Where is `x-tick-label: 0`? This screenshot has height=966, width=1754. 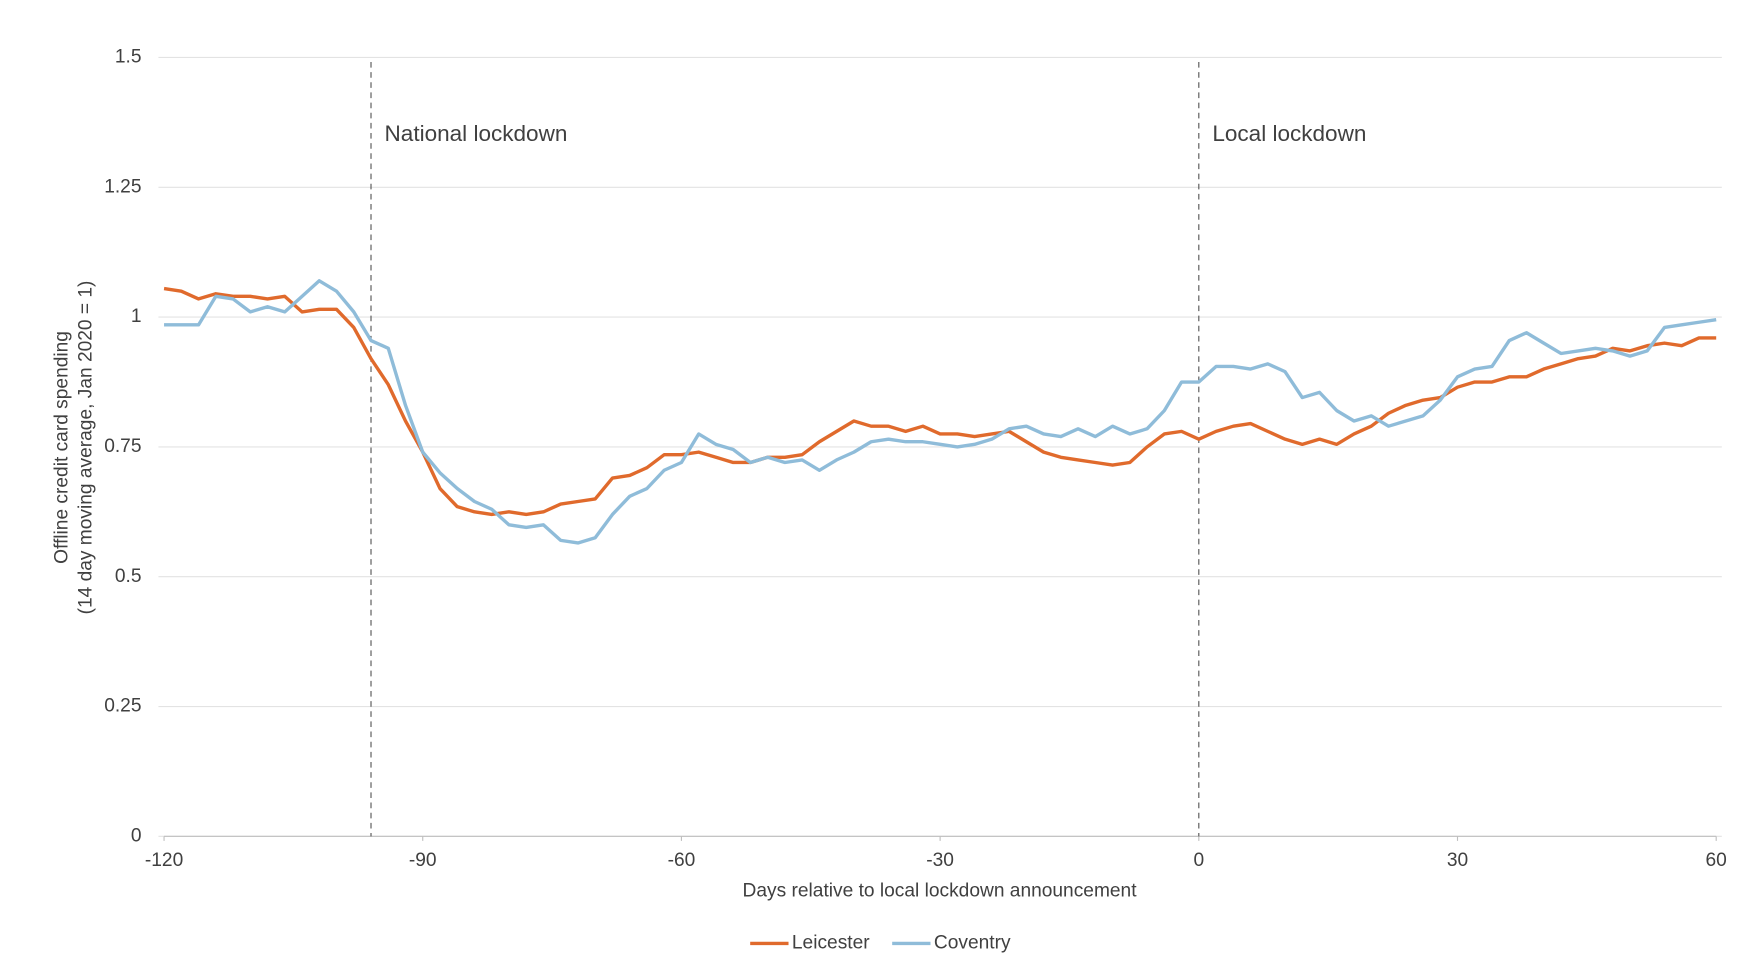 x-tick-label: 0 is located at coordinates (1198, 860).